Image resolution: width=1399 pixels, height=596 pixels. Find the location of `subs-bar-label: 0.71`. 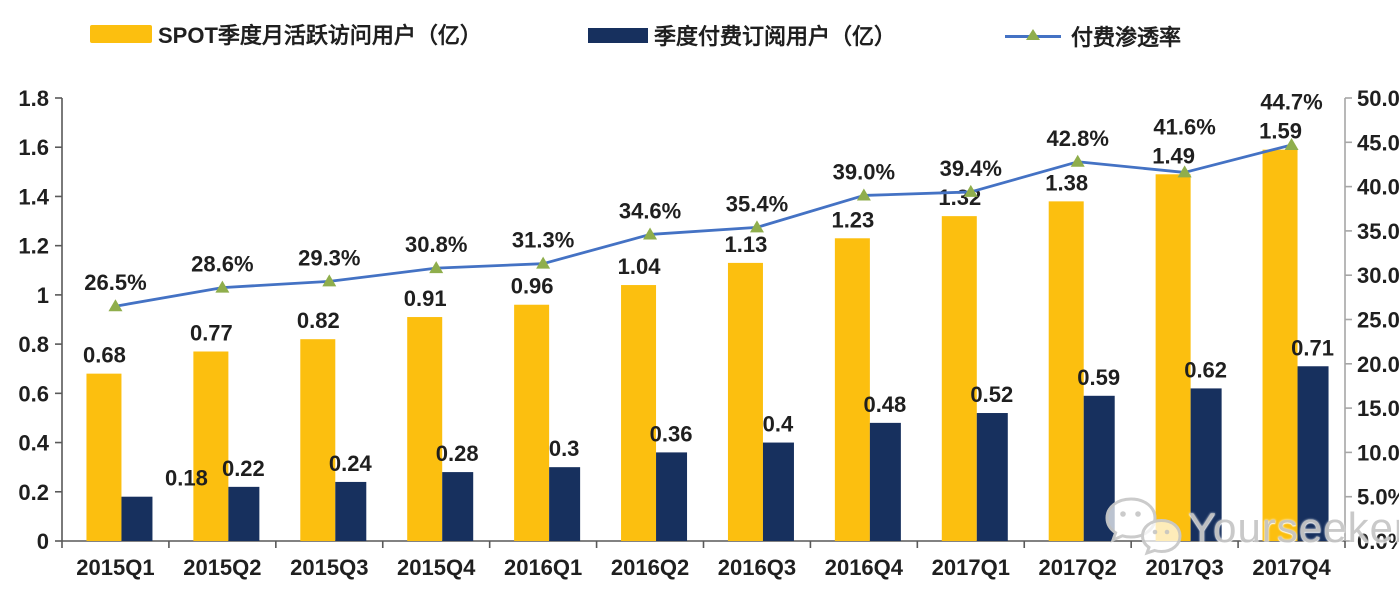

subs-bar-label: 0.71 is located at coordinates (1312, 347).